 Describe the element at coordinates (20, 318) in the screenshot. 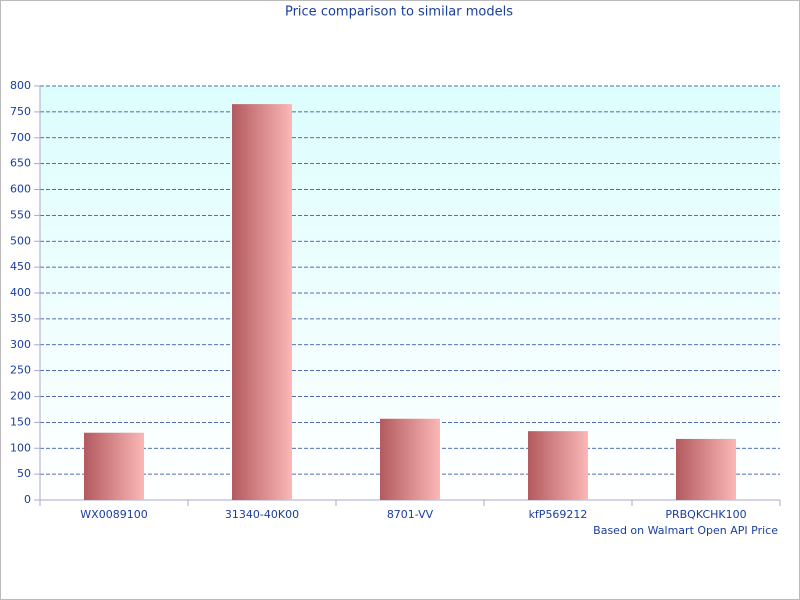

I see `y-tick-label: 350` at that location.